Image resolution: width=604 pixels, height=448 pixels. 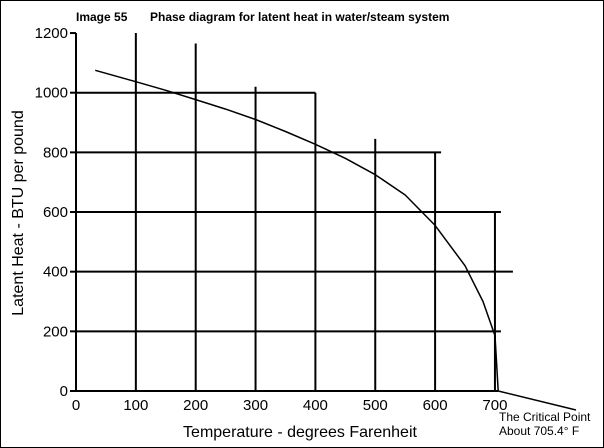 What do you see at coordinates (315, 405) in the screenshot?
I see `x-tick-label-400: 400` at bounding box center [315, 405].